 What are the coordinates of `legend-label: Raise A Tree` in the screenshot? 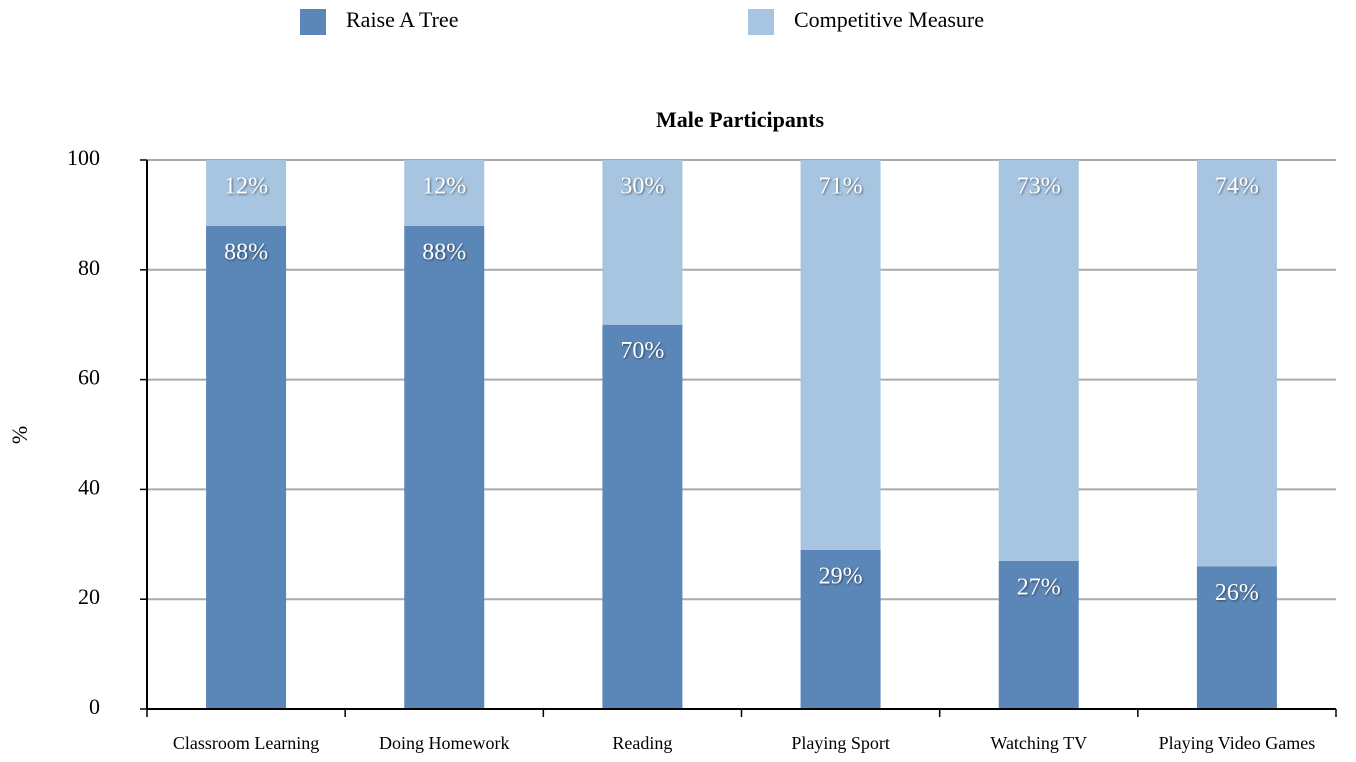 It's located at (402, 19).